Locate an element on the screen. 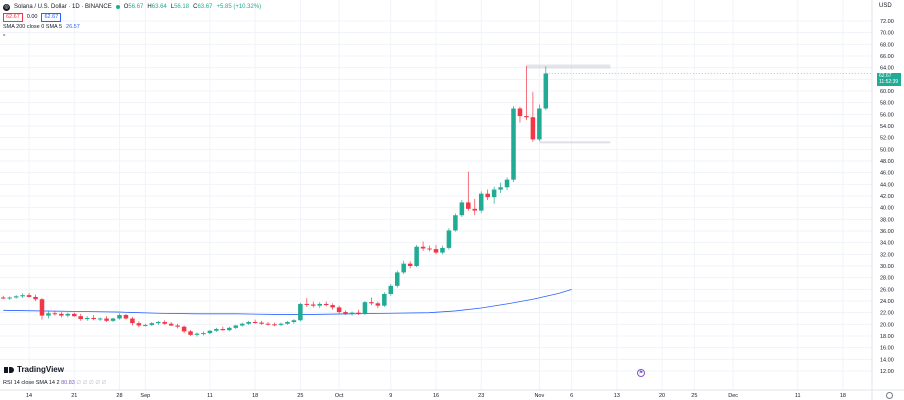 This screenshot has width=904, height=400. y-tick-label: 52.00 is located at coordinates (887, 139).